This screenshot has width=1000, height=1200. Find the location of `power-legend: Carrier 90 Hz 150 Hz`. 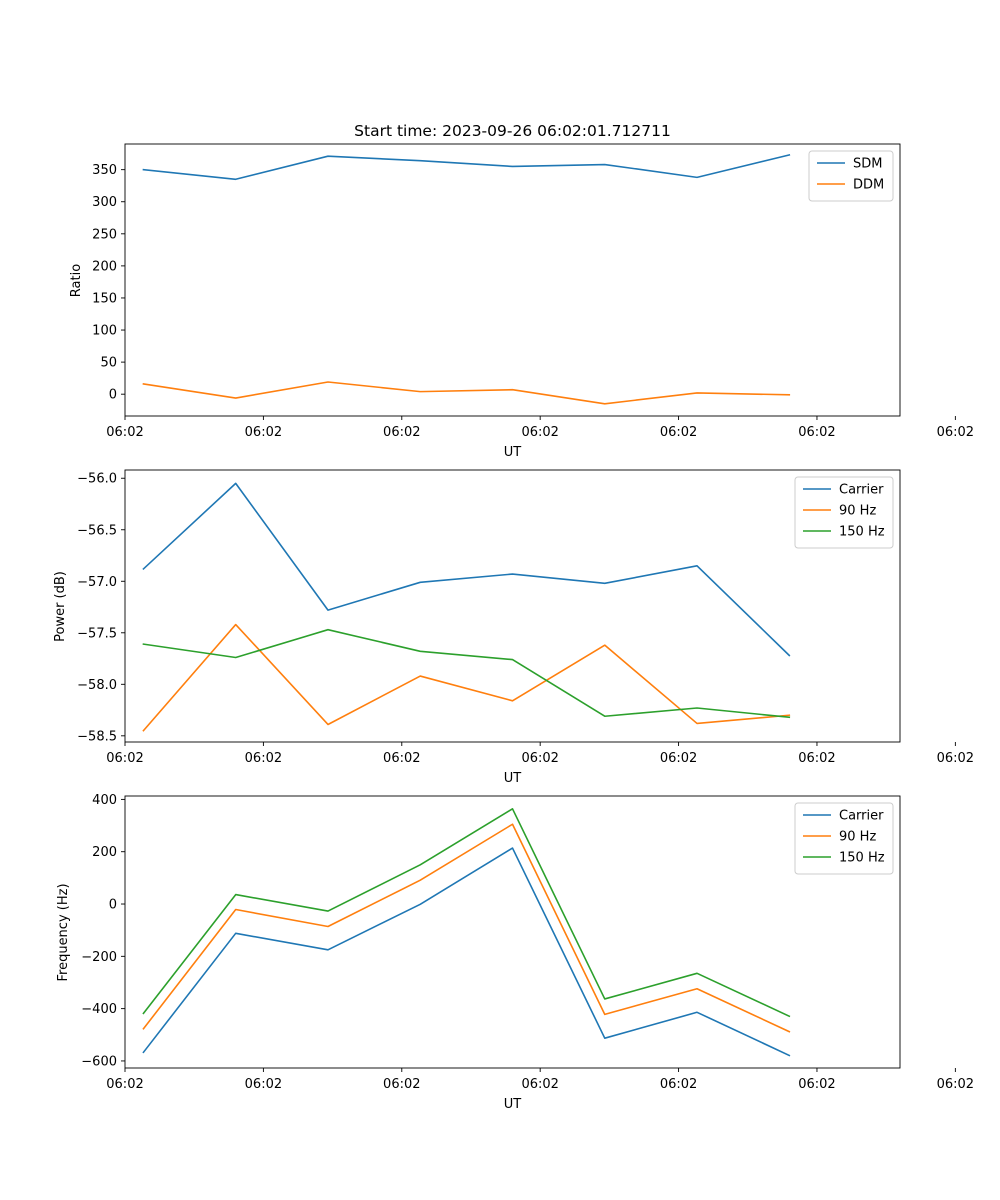

power-legend: Carrier 90 Hz 150 Hz is located at coordinates (844, 512).